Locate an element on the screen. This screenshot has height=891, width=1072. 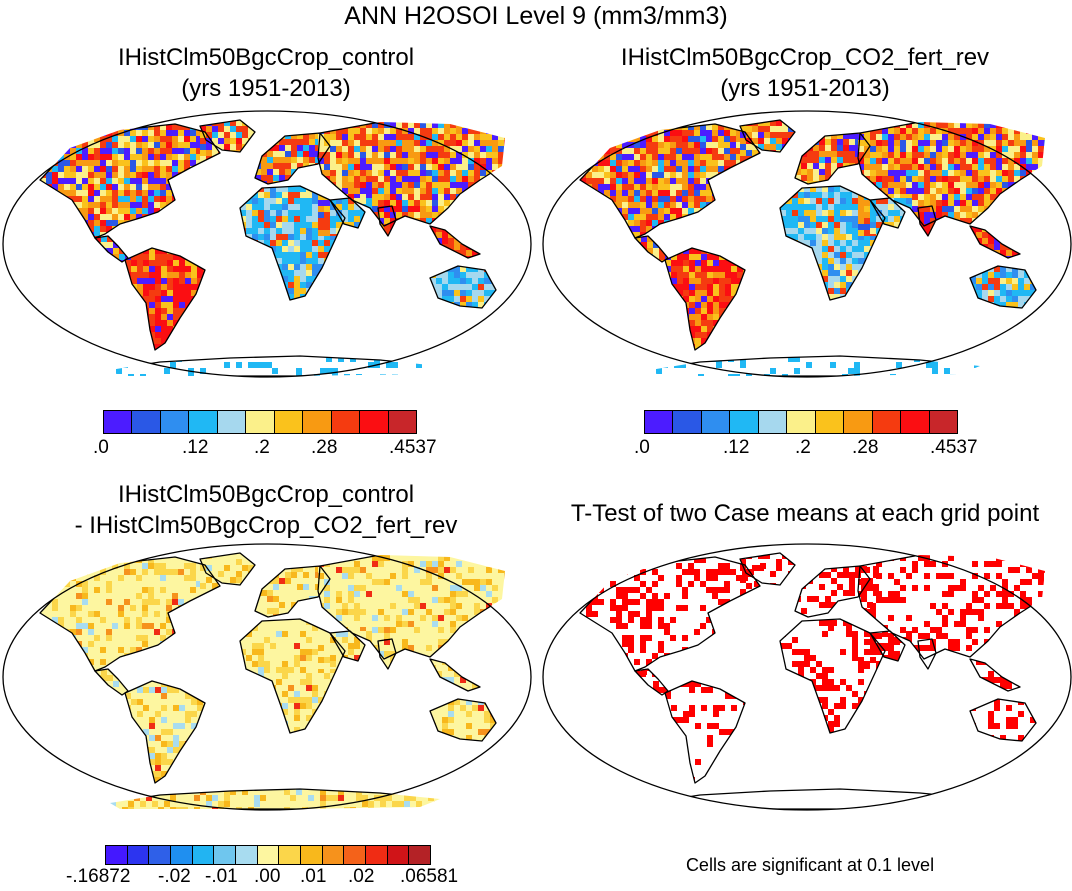
colorbar-tick-label: -.01 is located at coordinates (221, 876).